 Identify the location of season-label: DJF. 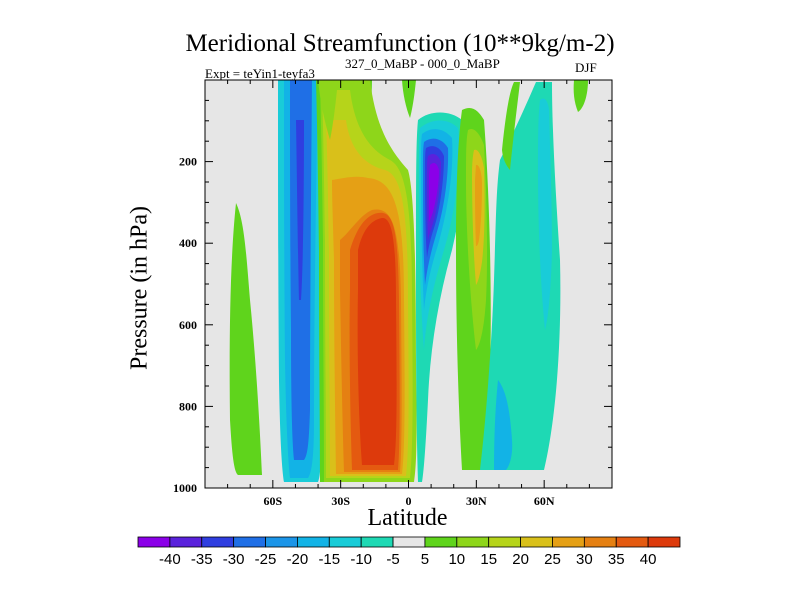
(586, 67).